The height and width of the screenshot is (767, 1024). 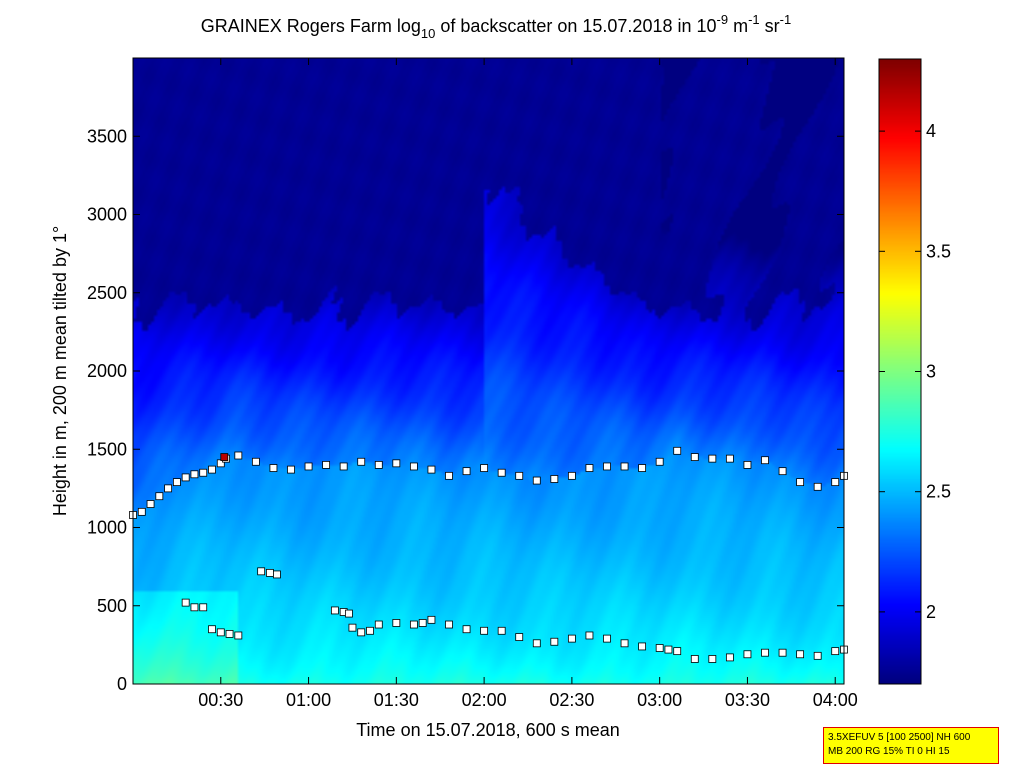 I want to click on x-tick-label: 01:00, so click(x=308, y=700).